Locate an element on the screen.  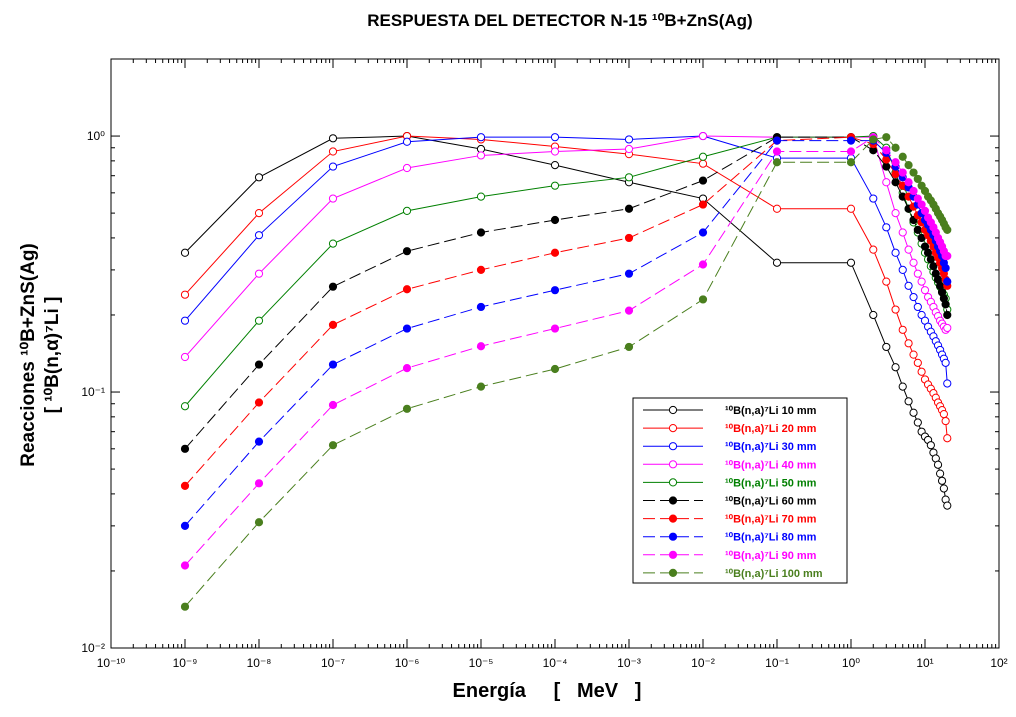
legend-item: ¹⁰B(n,a)⁷Li 10 mm is located at coordinates (730, 411).